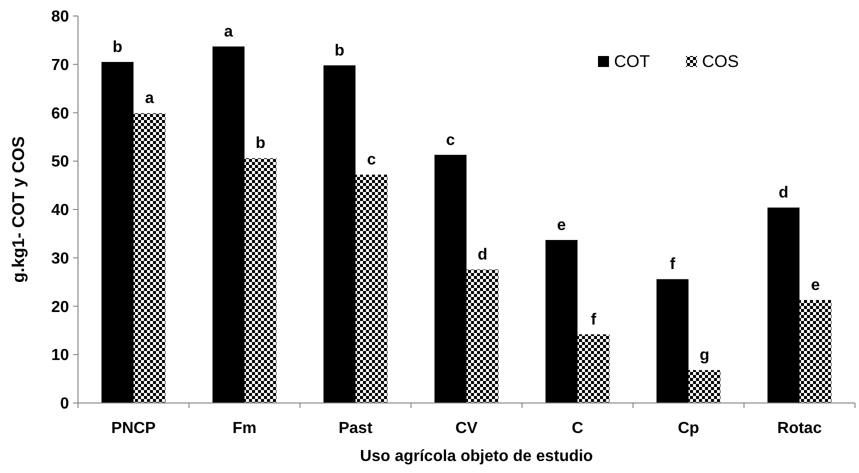  What do you see at coordinates (578, 428) in the screenshot?
I see `x-tick-label: C` at bounding box center [578, 428].